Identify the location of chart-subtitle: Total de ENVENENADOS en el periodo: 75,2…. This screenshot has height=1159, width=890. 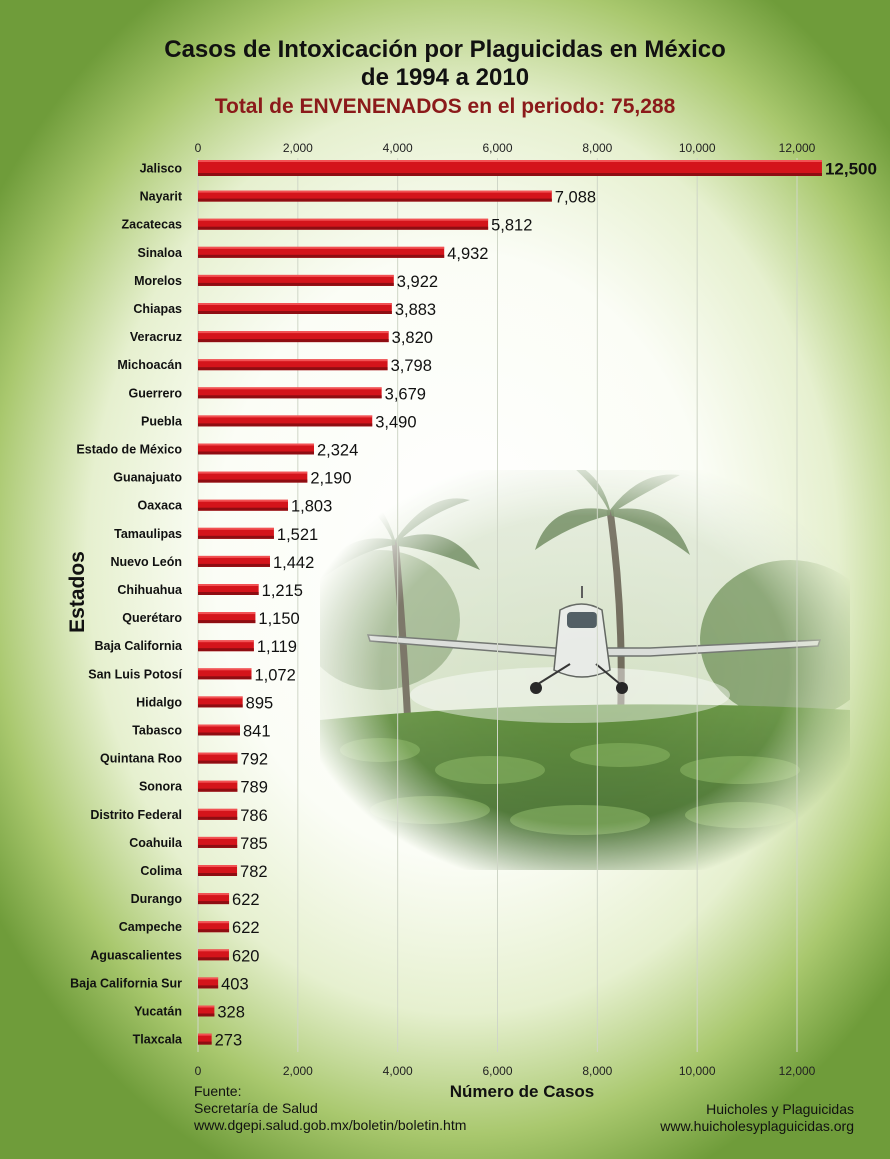
(445, 106).